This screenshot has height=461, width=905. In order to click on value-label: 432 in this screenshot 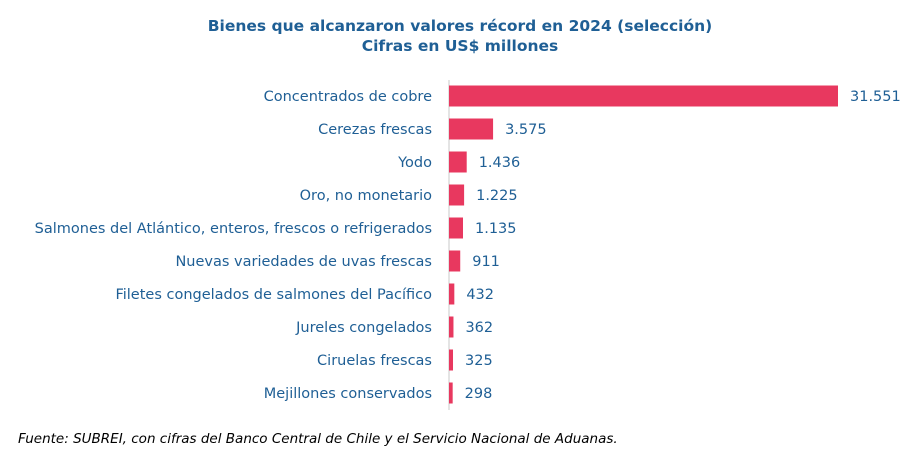, I will do `click(480, 295)`.